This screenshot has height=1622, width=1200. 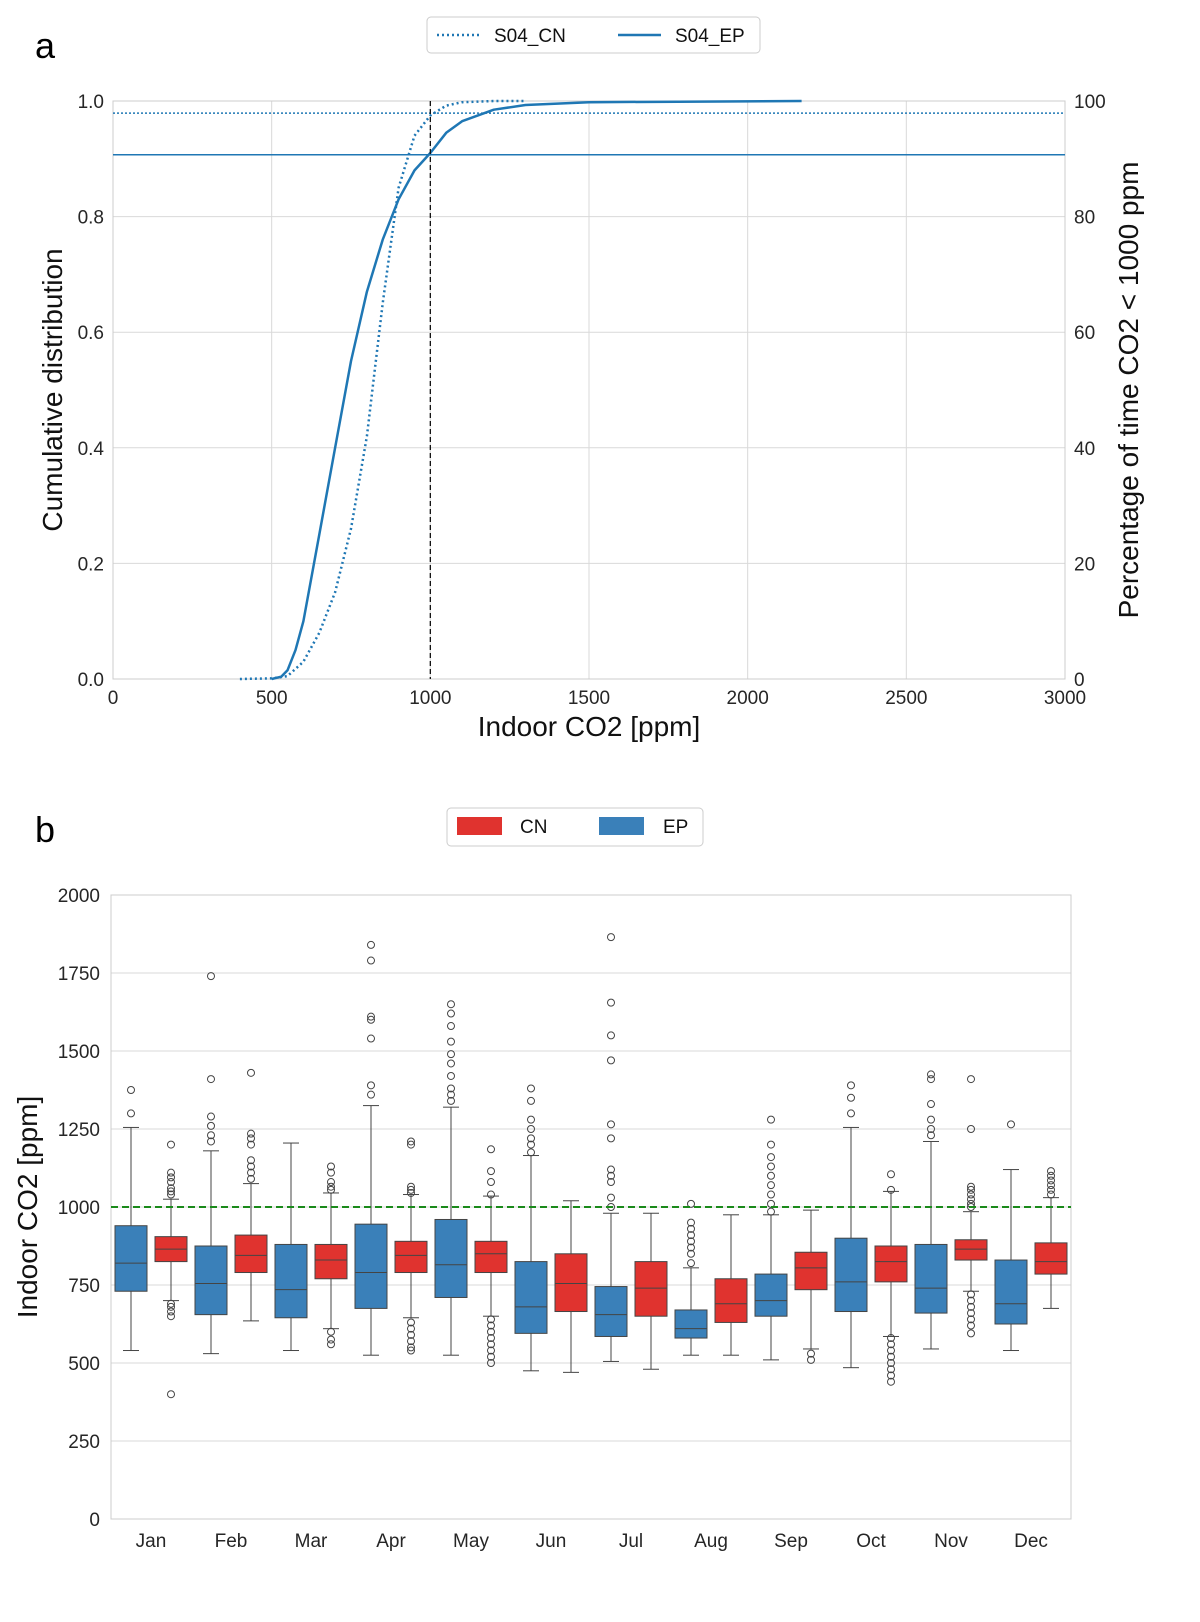 What do you see at coordinates (479, 826) in the screenshot?
I see `legend-swatch-cn` at bounding box center [479, 826].